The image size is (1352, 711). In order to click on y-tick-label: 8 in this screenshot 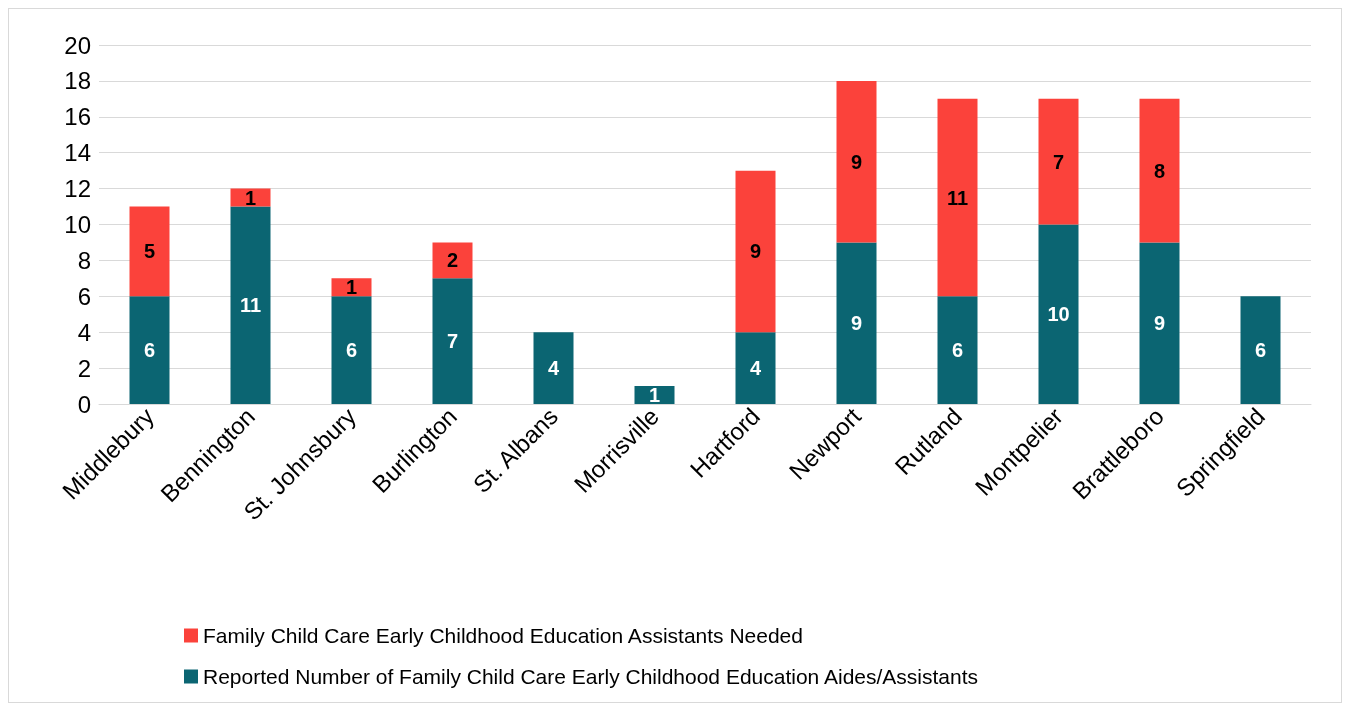, I will do `click(84, 260)`.